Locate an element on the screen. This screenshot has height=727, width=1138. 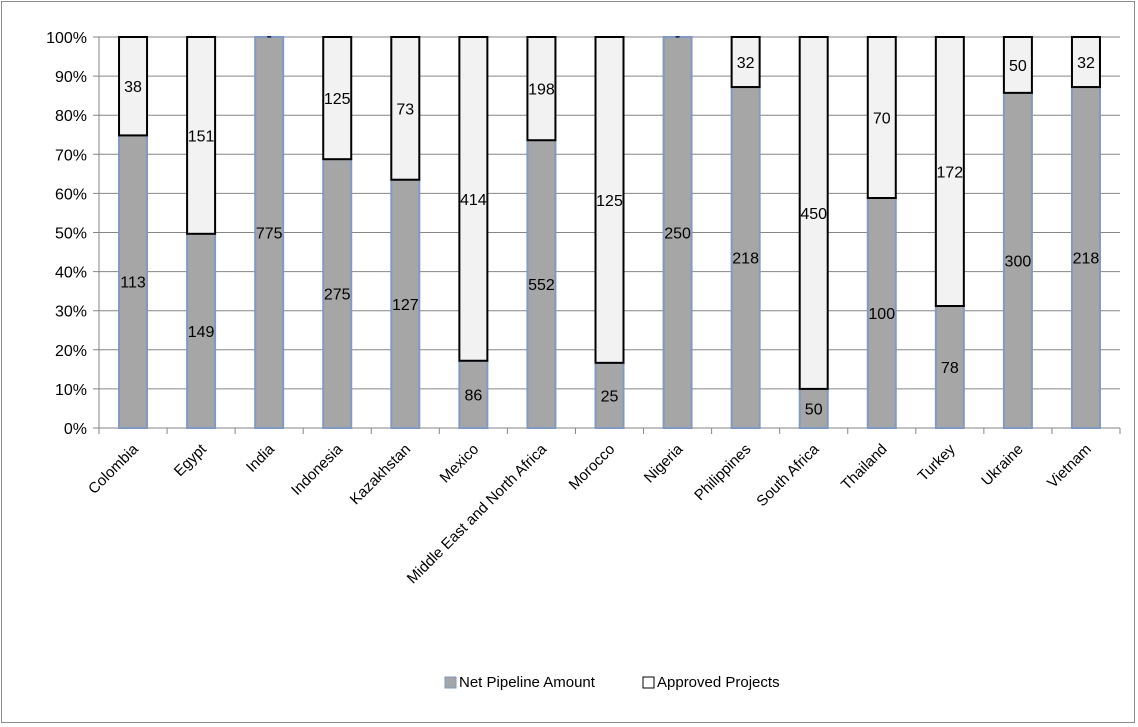
y-tick-label: 20% is located at coordinates (71, 351).